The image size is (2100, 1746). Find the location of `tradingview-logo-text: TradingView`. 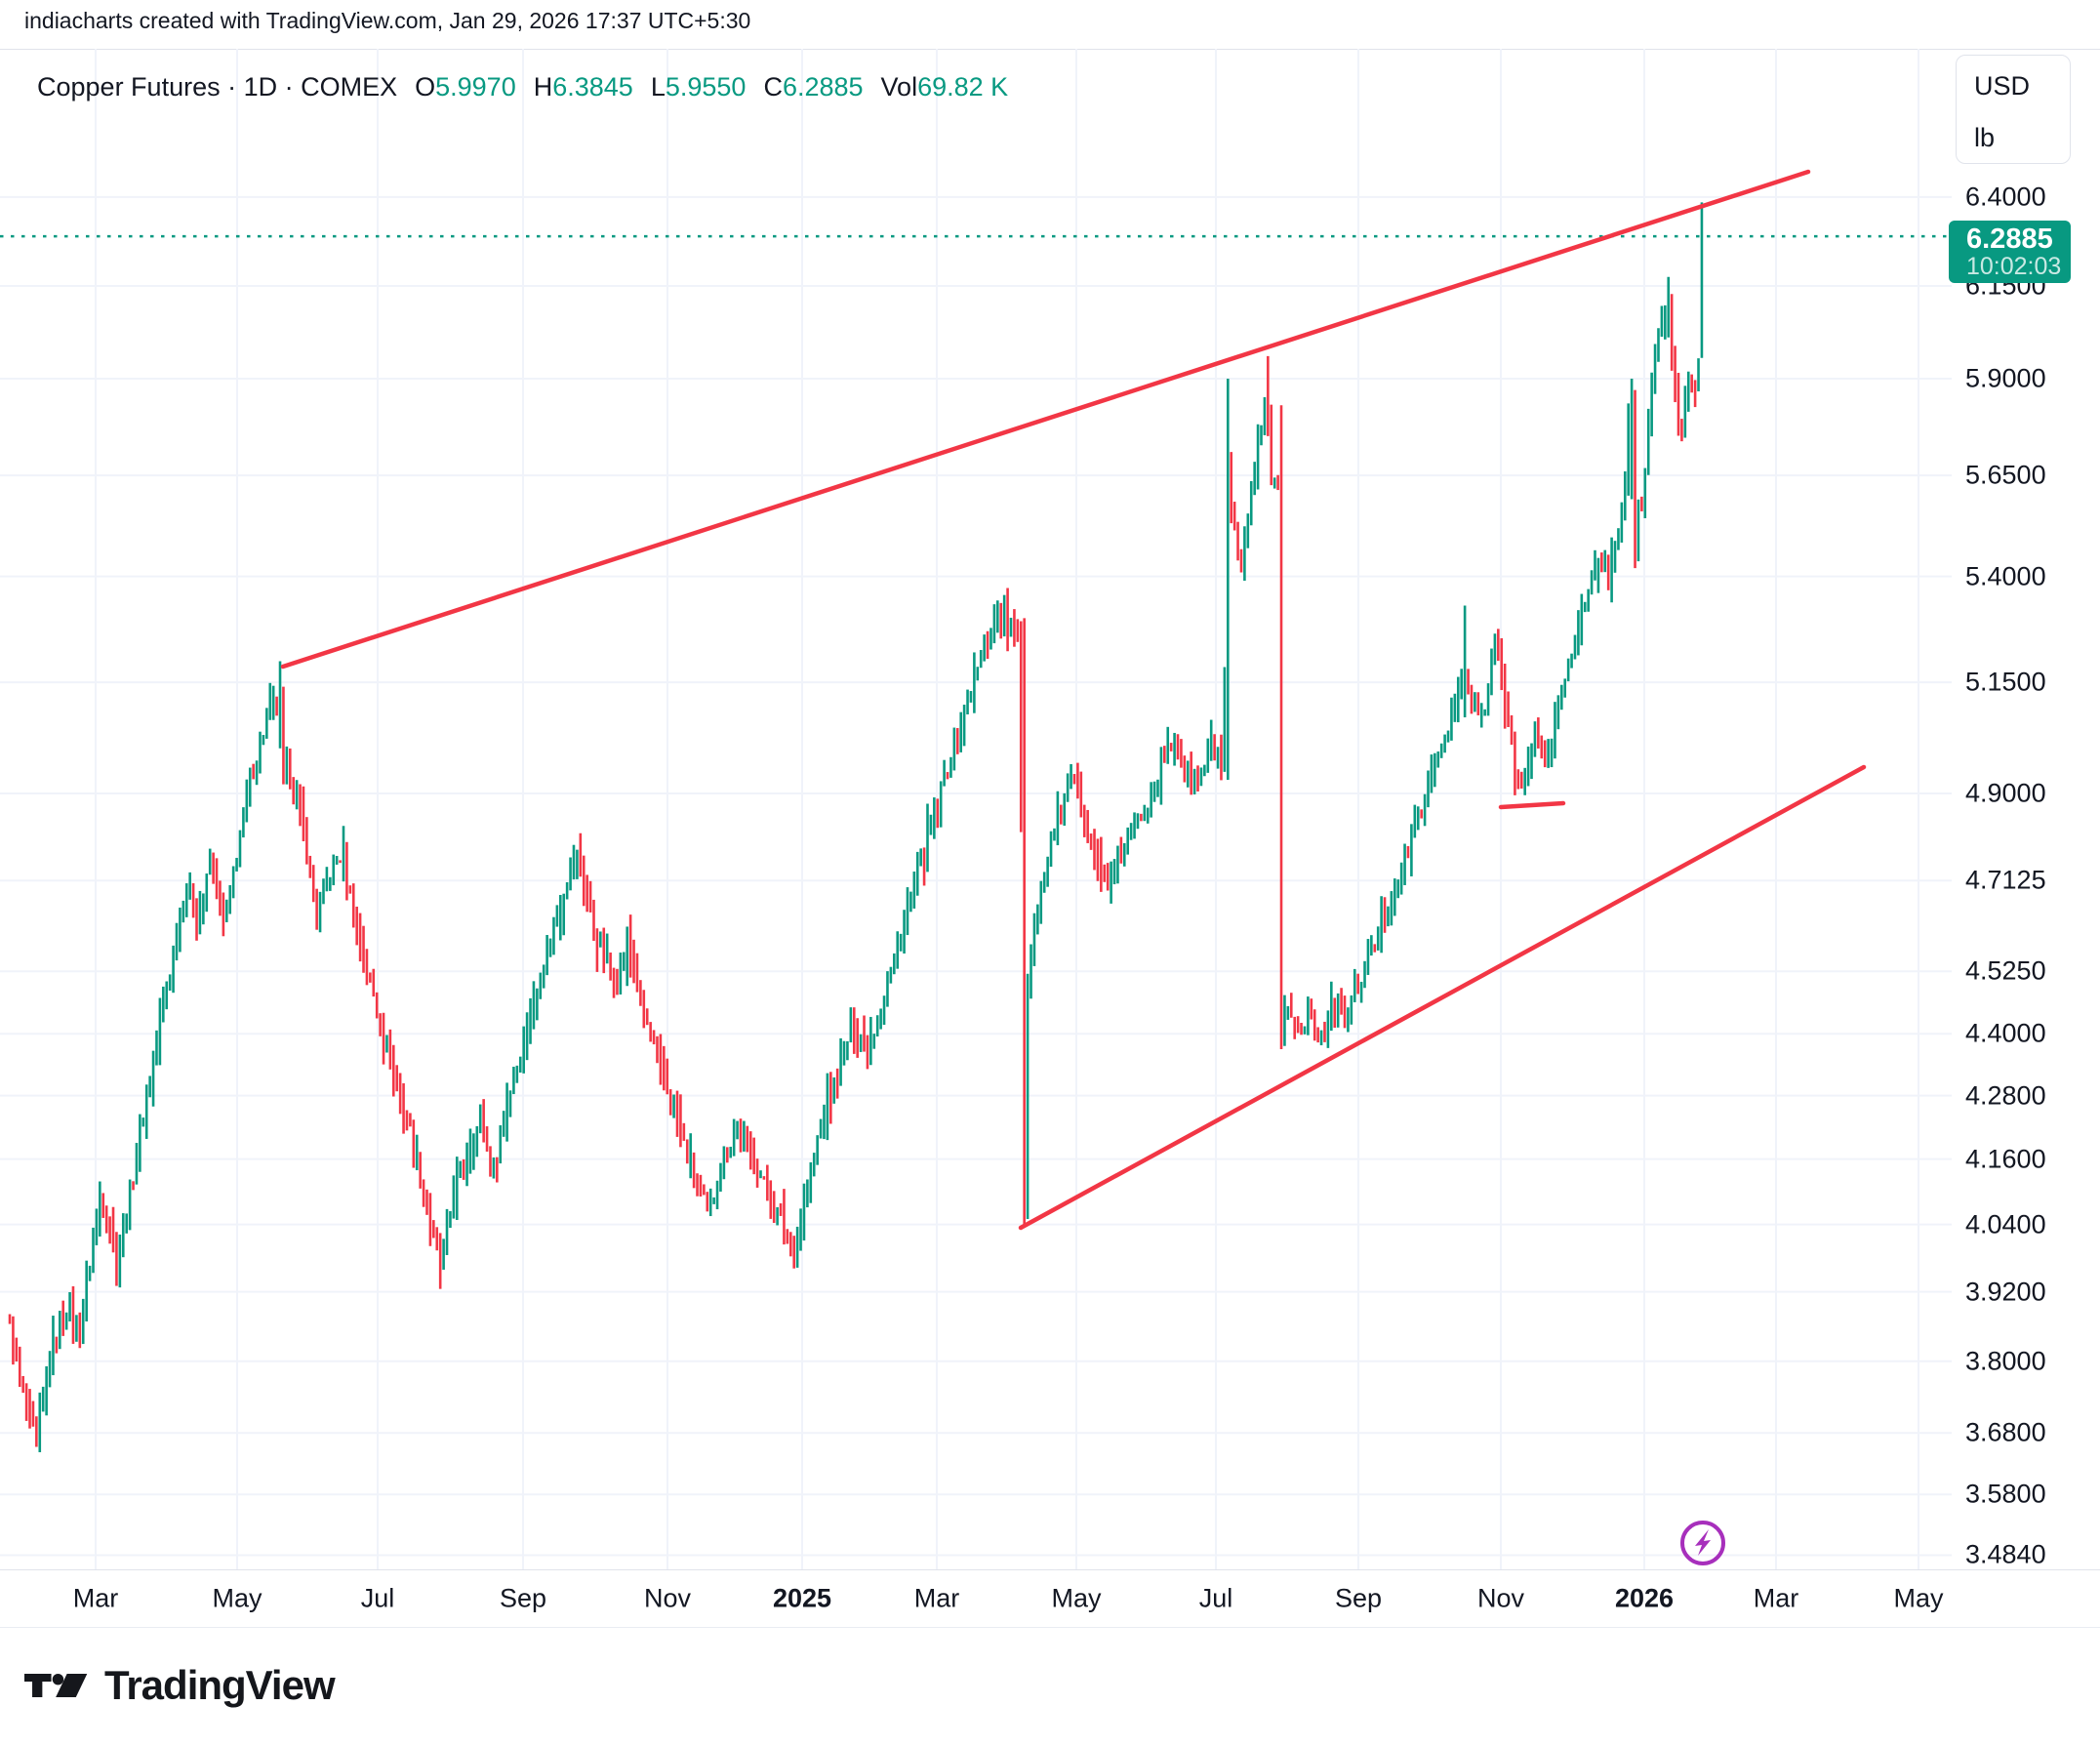

tradingview-logo-text: TradingView is located at coordinates (220, 1685).